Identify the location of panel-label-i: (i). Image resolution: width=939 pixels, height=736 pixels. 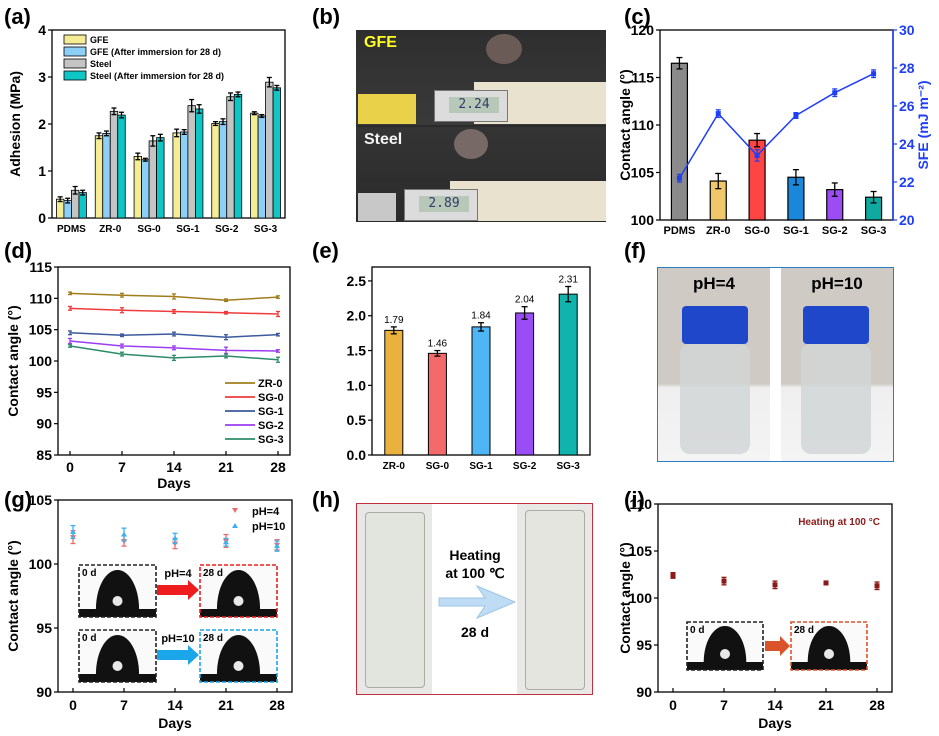
(634, 499).